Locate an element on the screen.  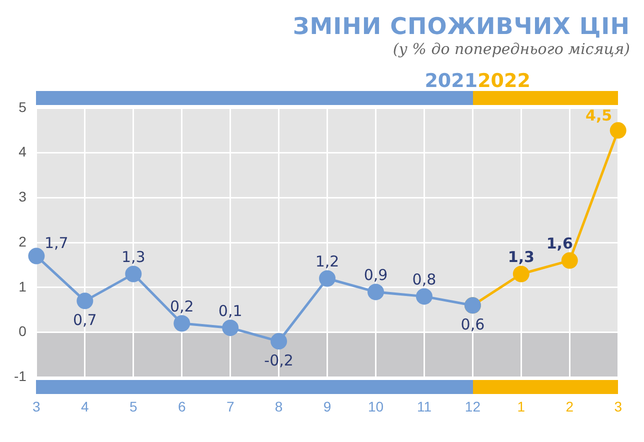
data-label: 0,2 is located at coordinates (182, 306).